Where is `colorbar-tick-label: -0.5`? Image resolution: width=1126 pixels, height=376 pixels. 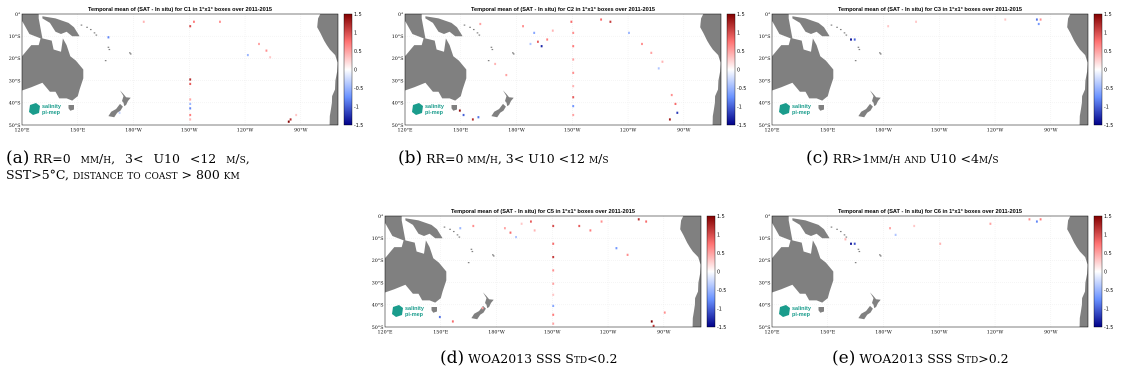 colorbar-tick-label: -0.5 is located at coordinates (1108, 291).